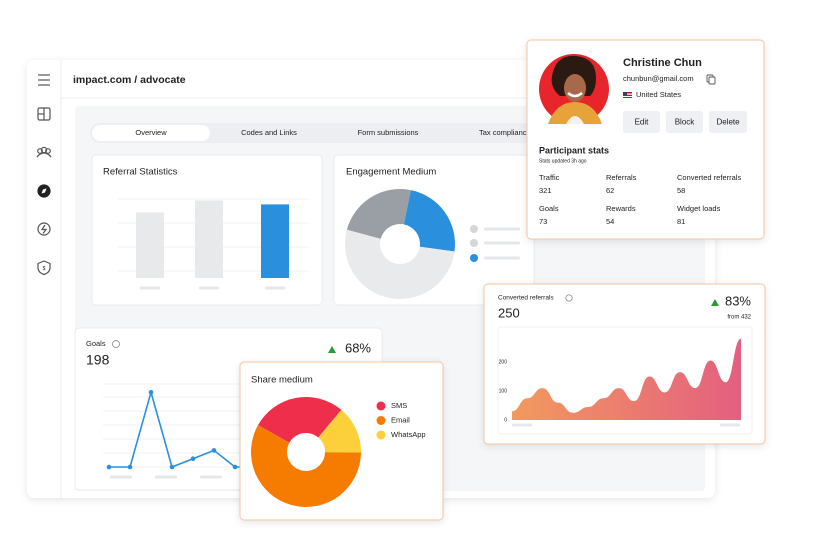 The width and height of the screenshot is (828, 555). I want to click on stat-label: Traffic, so click(549, 177).